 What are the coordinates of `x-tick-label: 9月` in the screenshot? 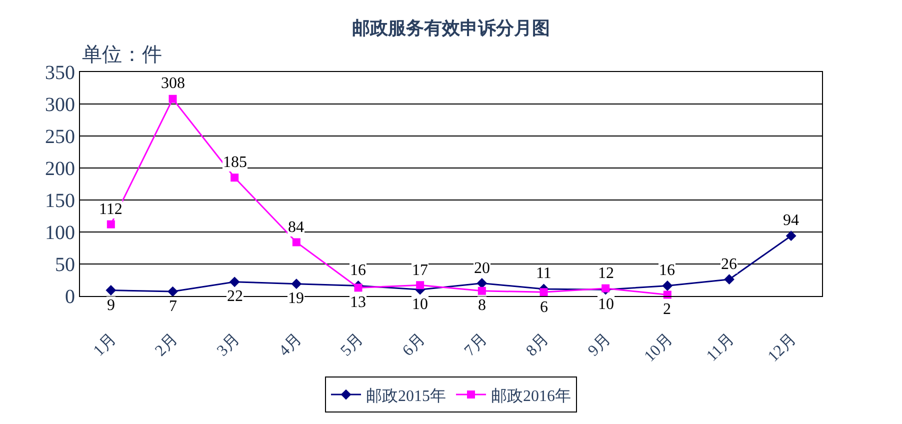 It's located at (599, 345).